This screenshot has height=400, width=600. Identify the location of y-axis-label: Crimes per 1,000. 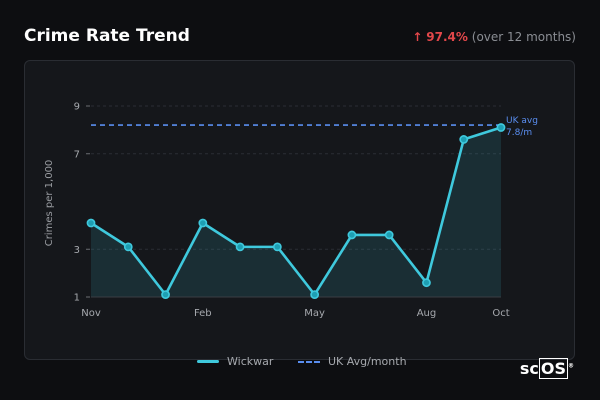
(49, 203).